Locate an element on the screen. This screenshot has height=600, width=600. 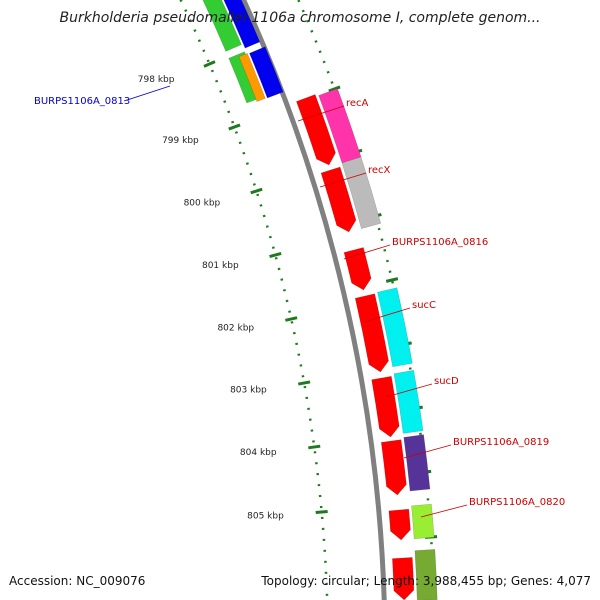
gene-arrow-green is located at coordinates (222, 26).